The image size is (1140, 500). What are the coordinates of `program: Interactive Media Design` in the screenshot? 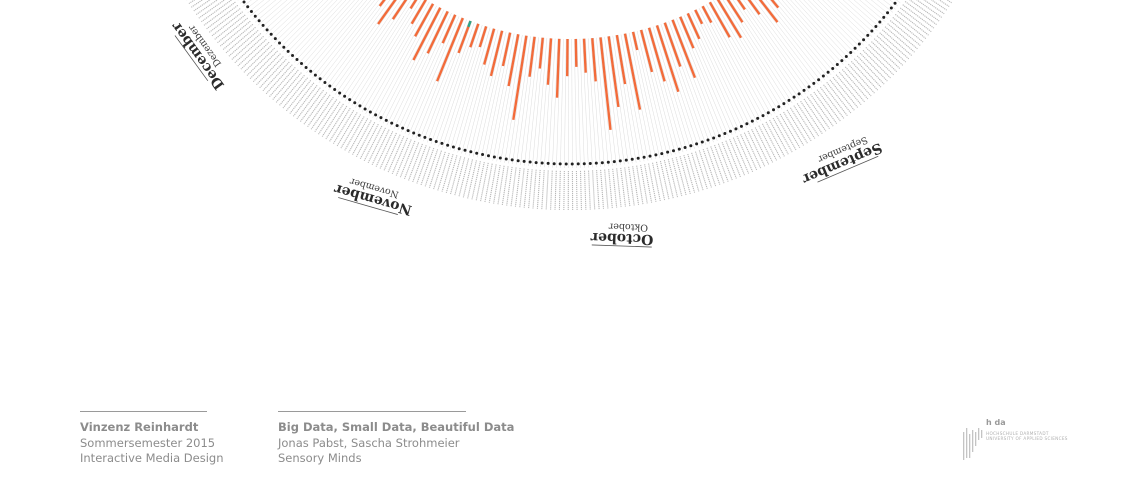 It's located at (152, 458).